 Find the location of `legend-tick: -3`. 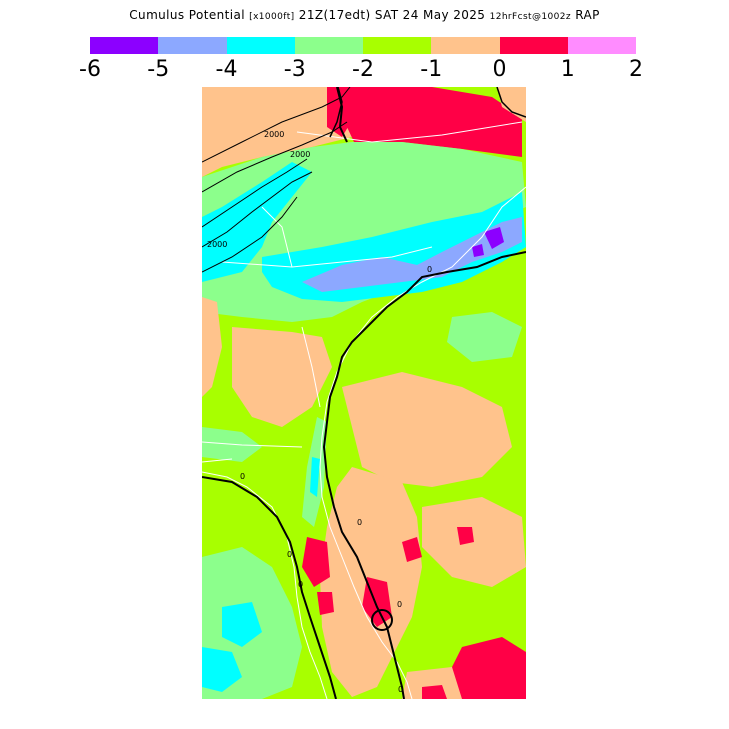

legend-tick: -3 is located at coordinates (294, 69).